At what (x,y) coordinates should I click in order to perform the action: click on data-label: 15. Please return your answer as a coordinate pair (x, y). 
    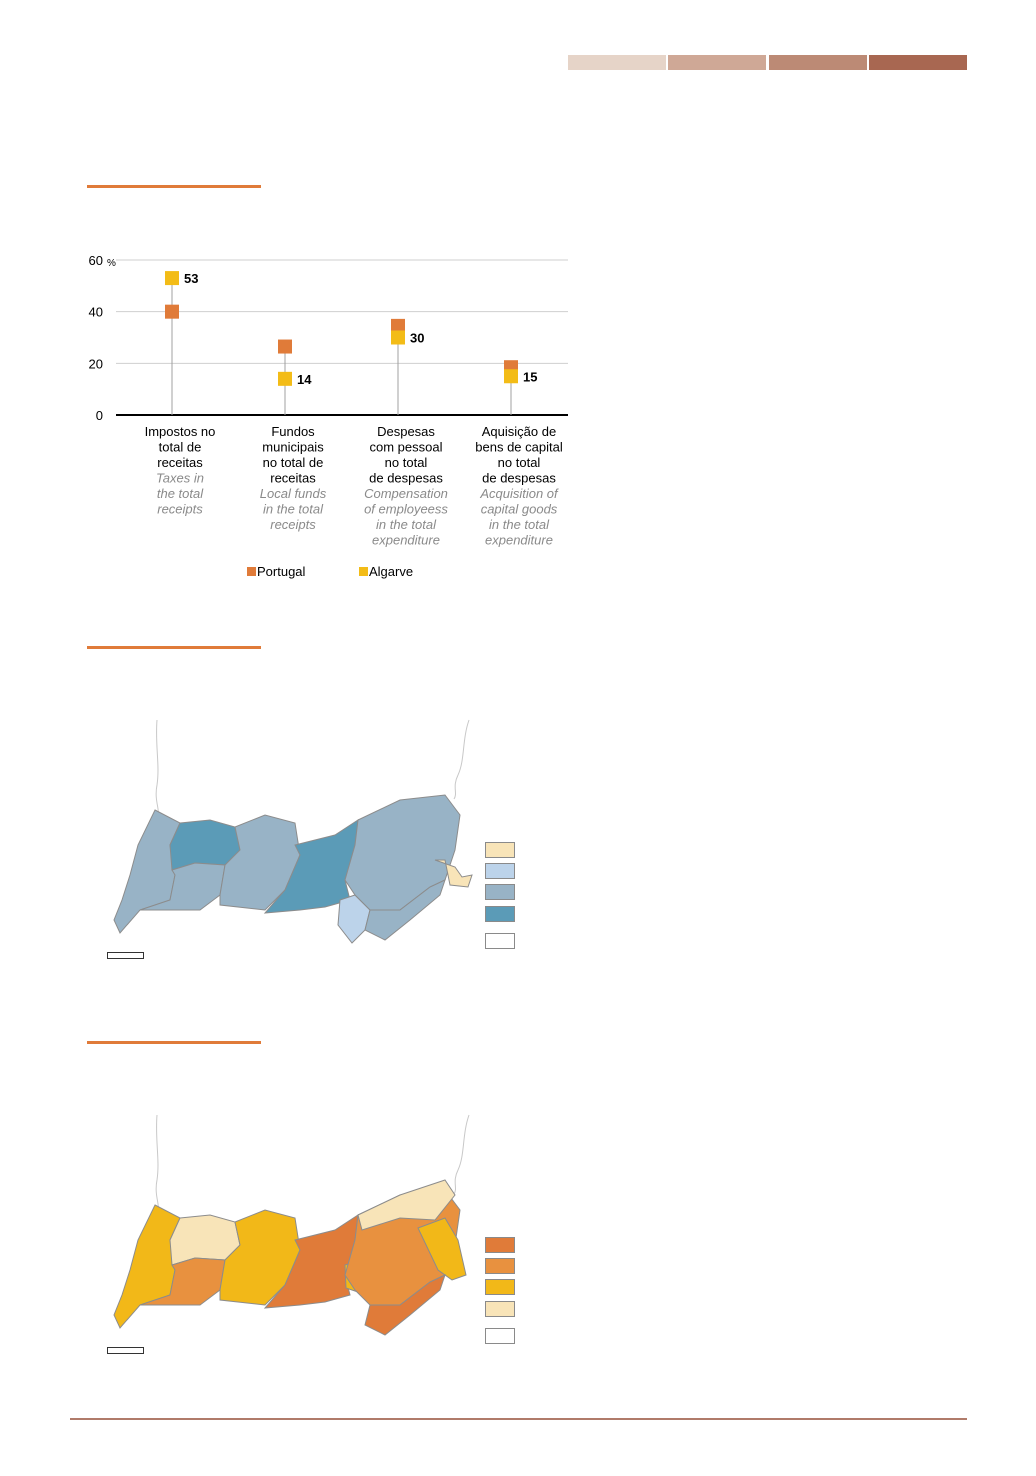
    Looking at the image, I should click on (530, 376).